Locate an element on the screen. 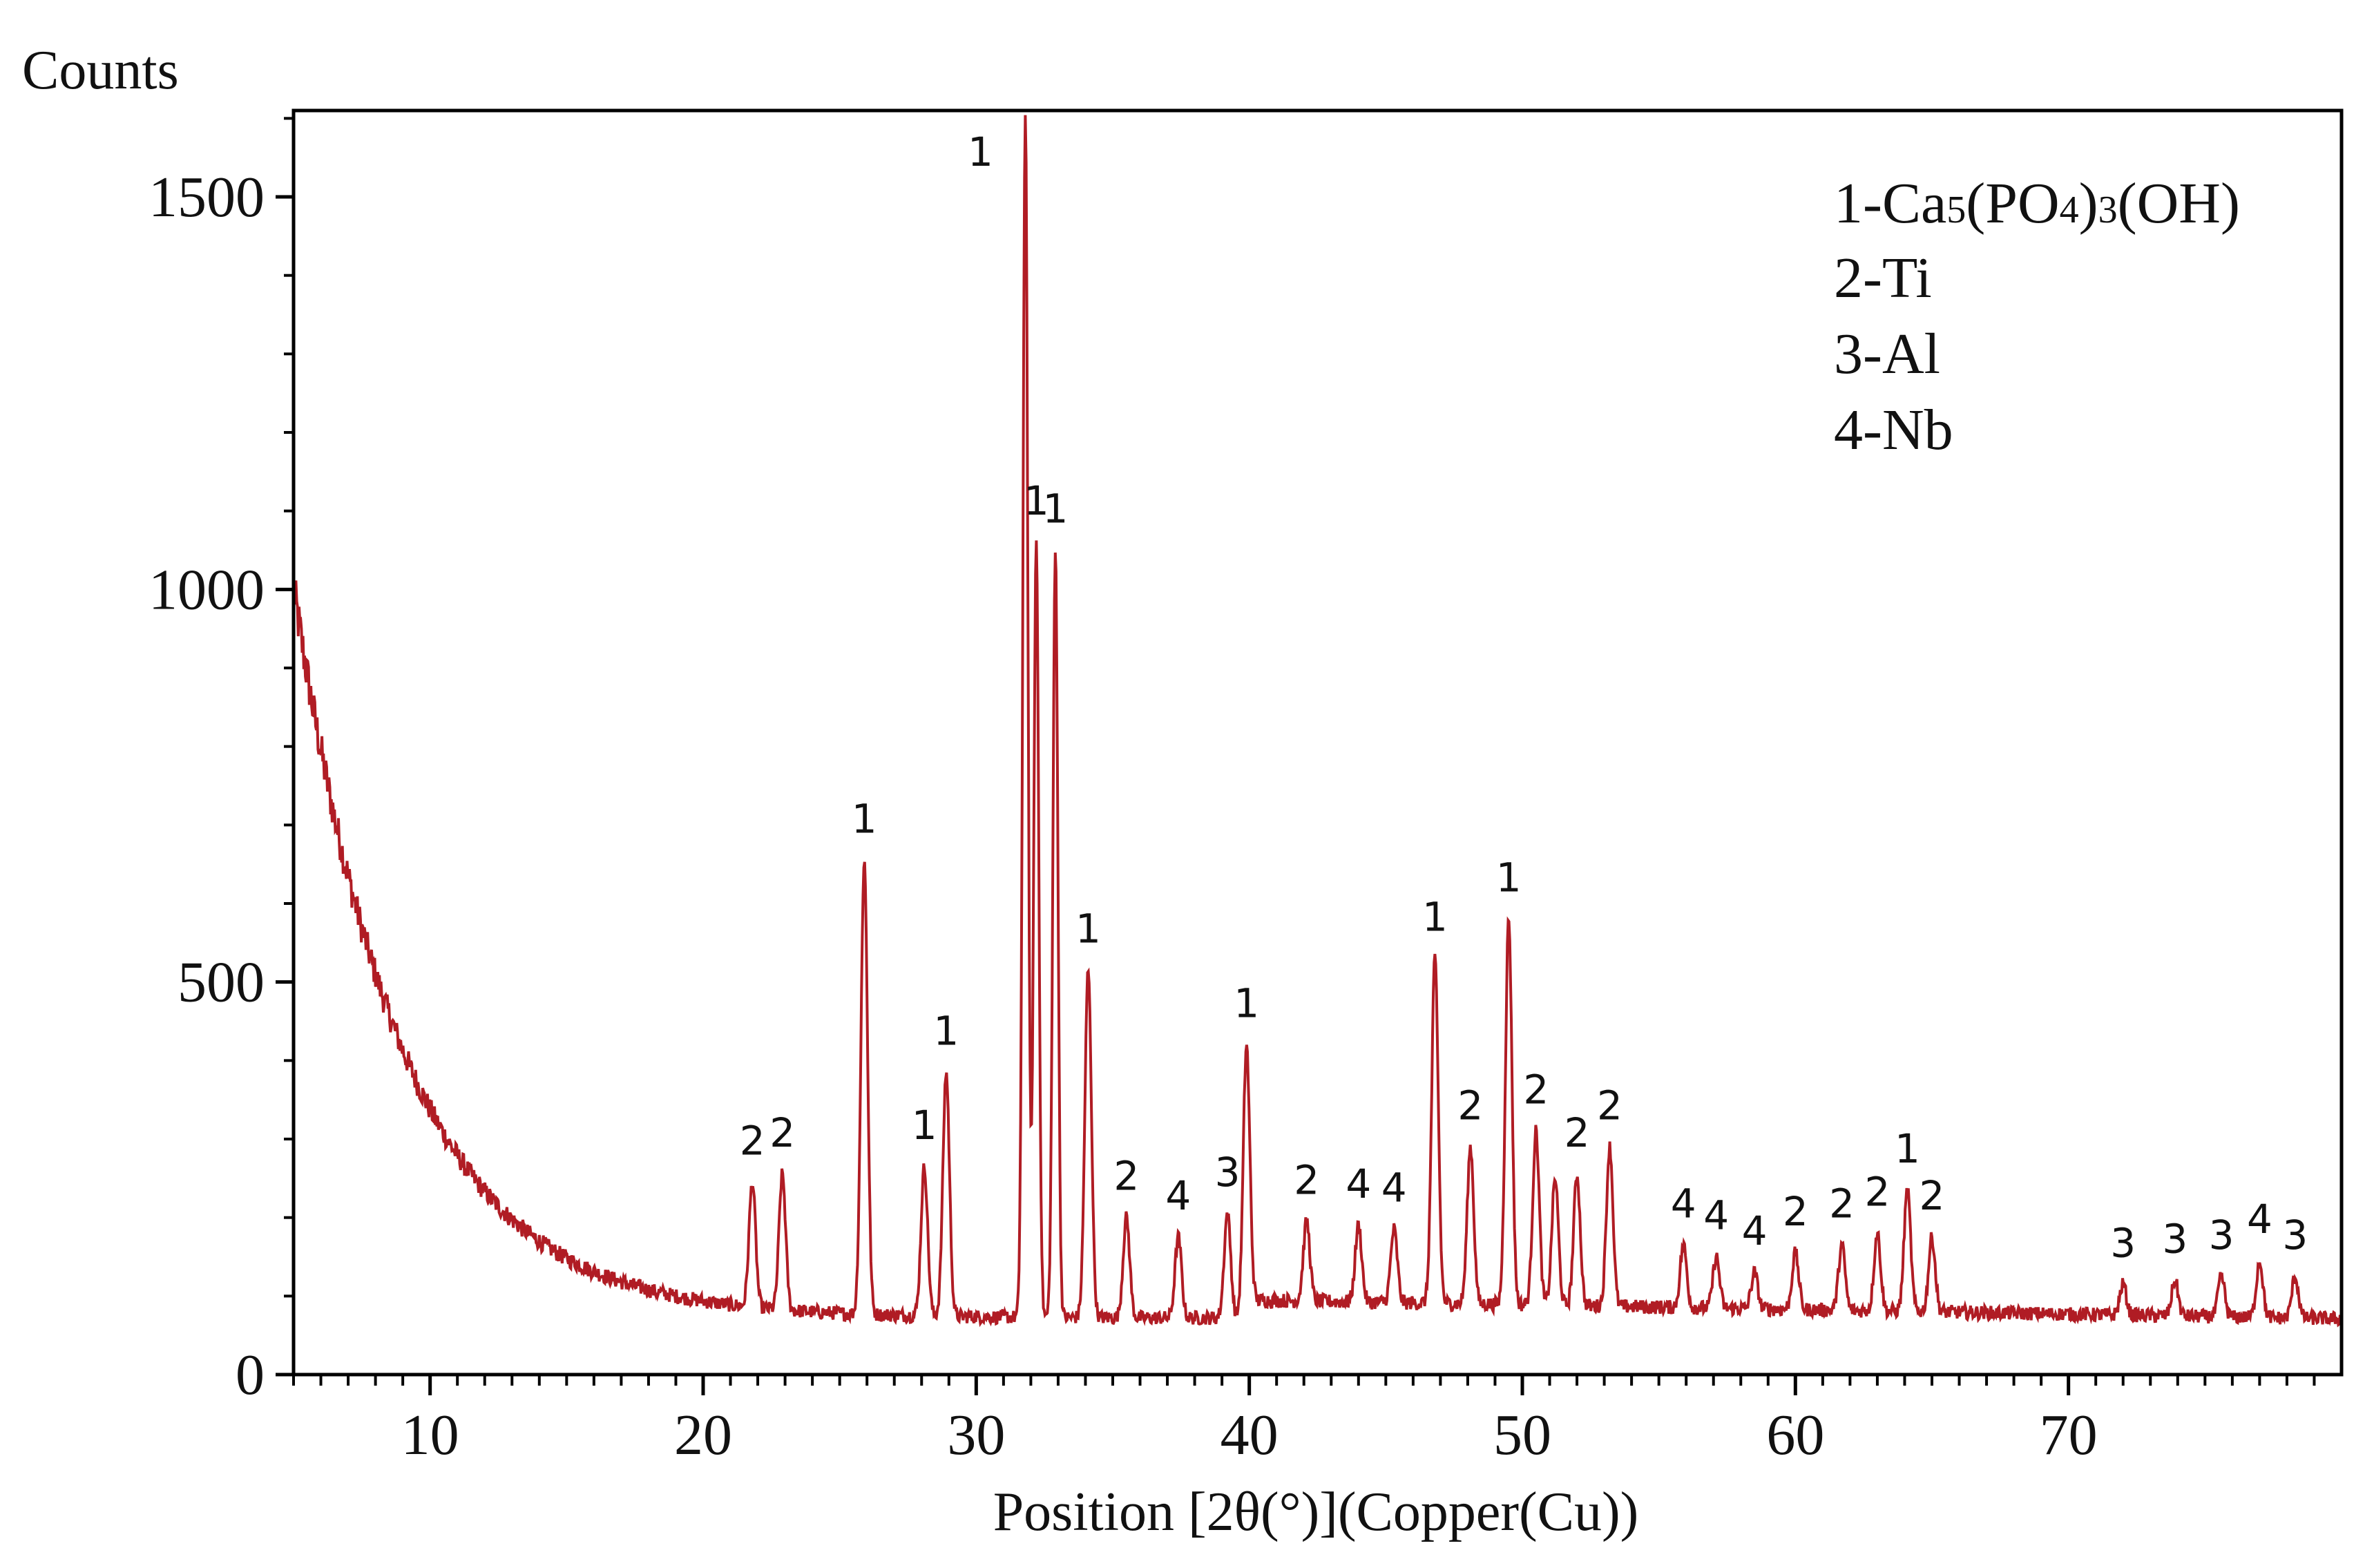 The width and height of the screenshot is (2374, 1568). y-tick-label: 0 is located at coordinates (250, 1375).